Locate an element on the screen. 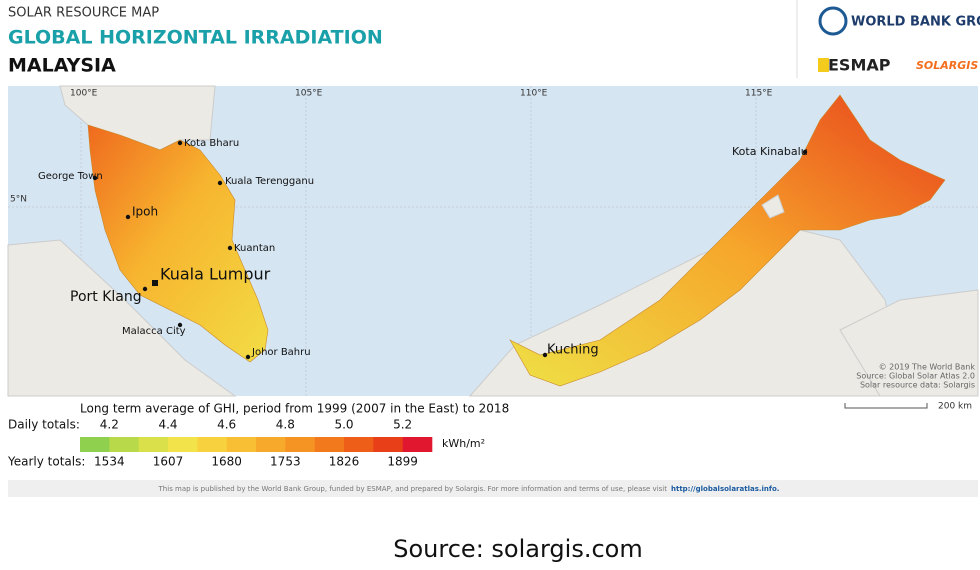  title: GLOBAL HORIZONTAL IRRADIATION is located at coordinates (195, 38).